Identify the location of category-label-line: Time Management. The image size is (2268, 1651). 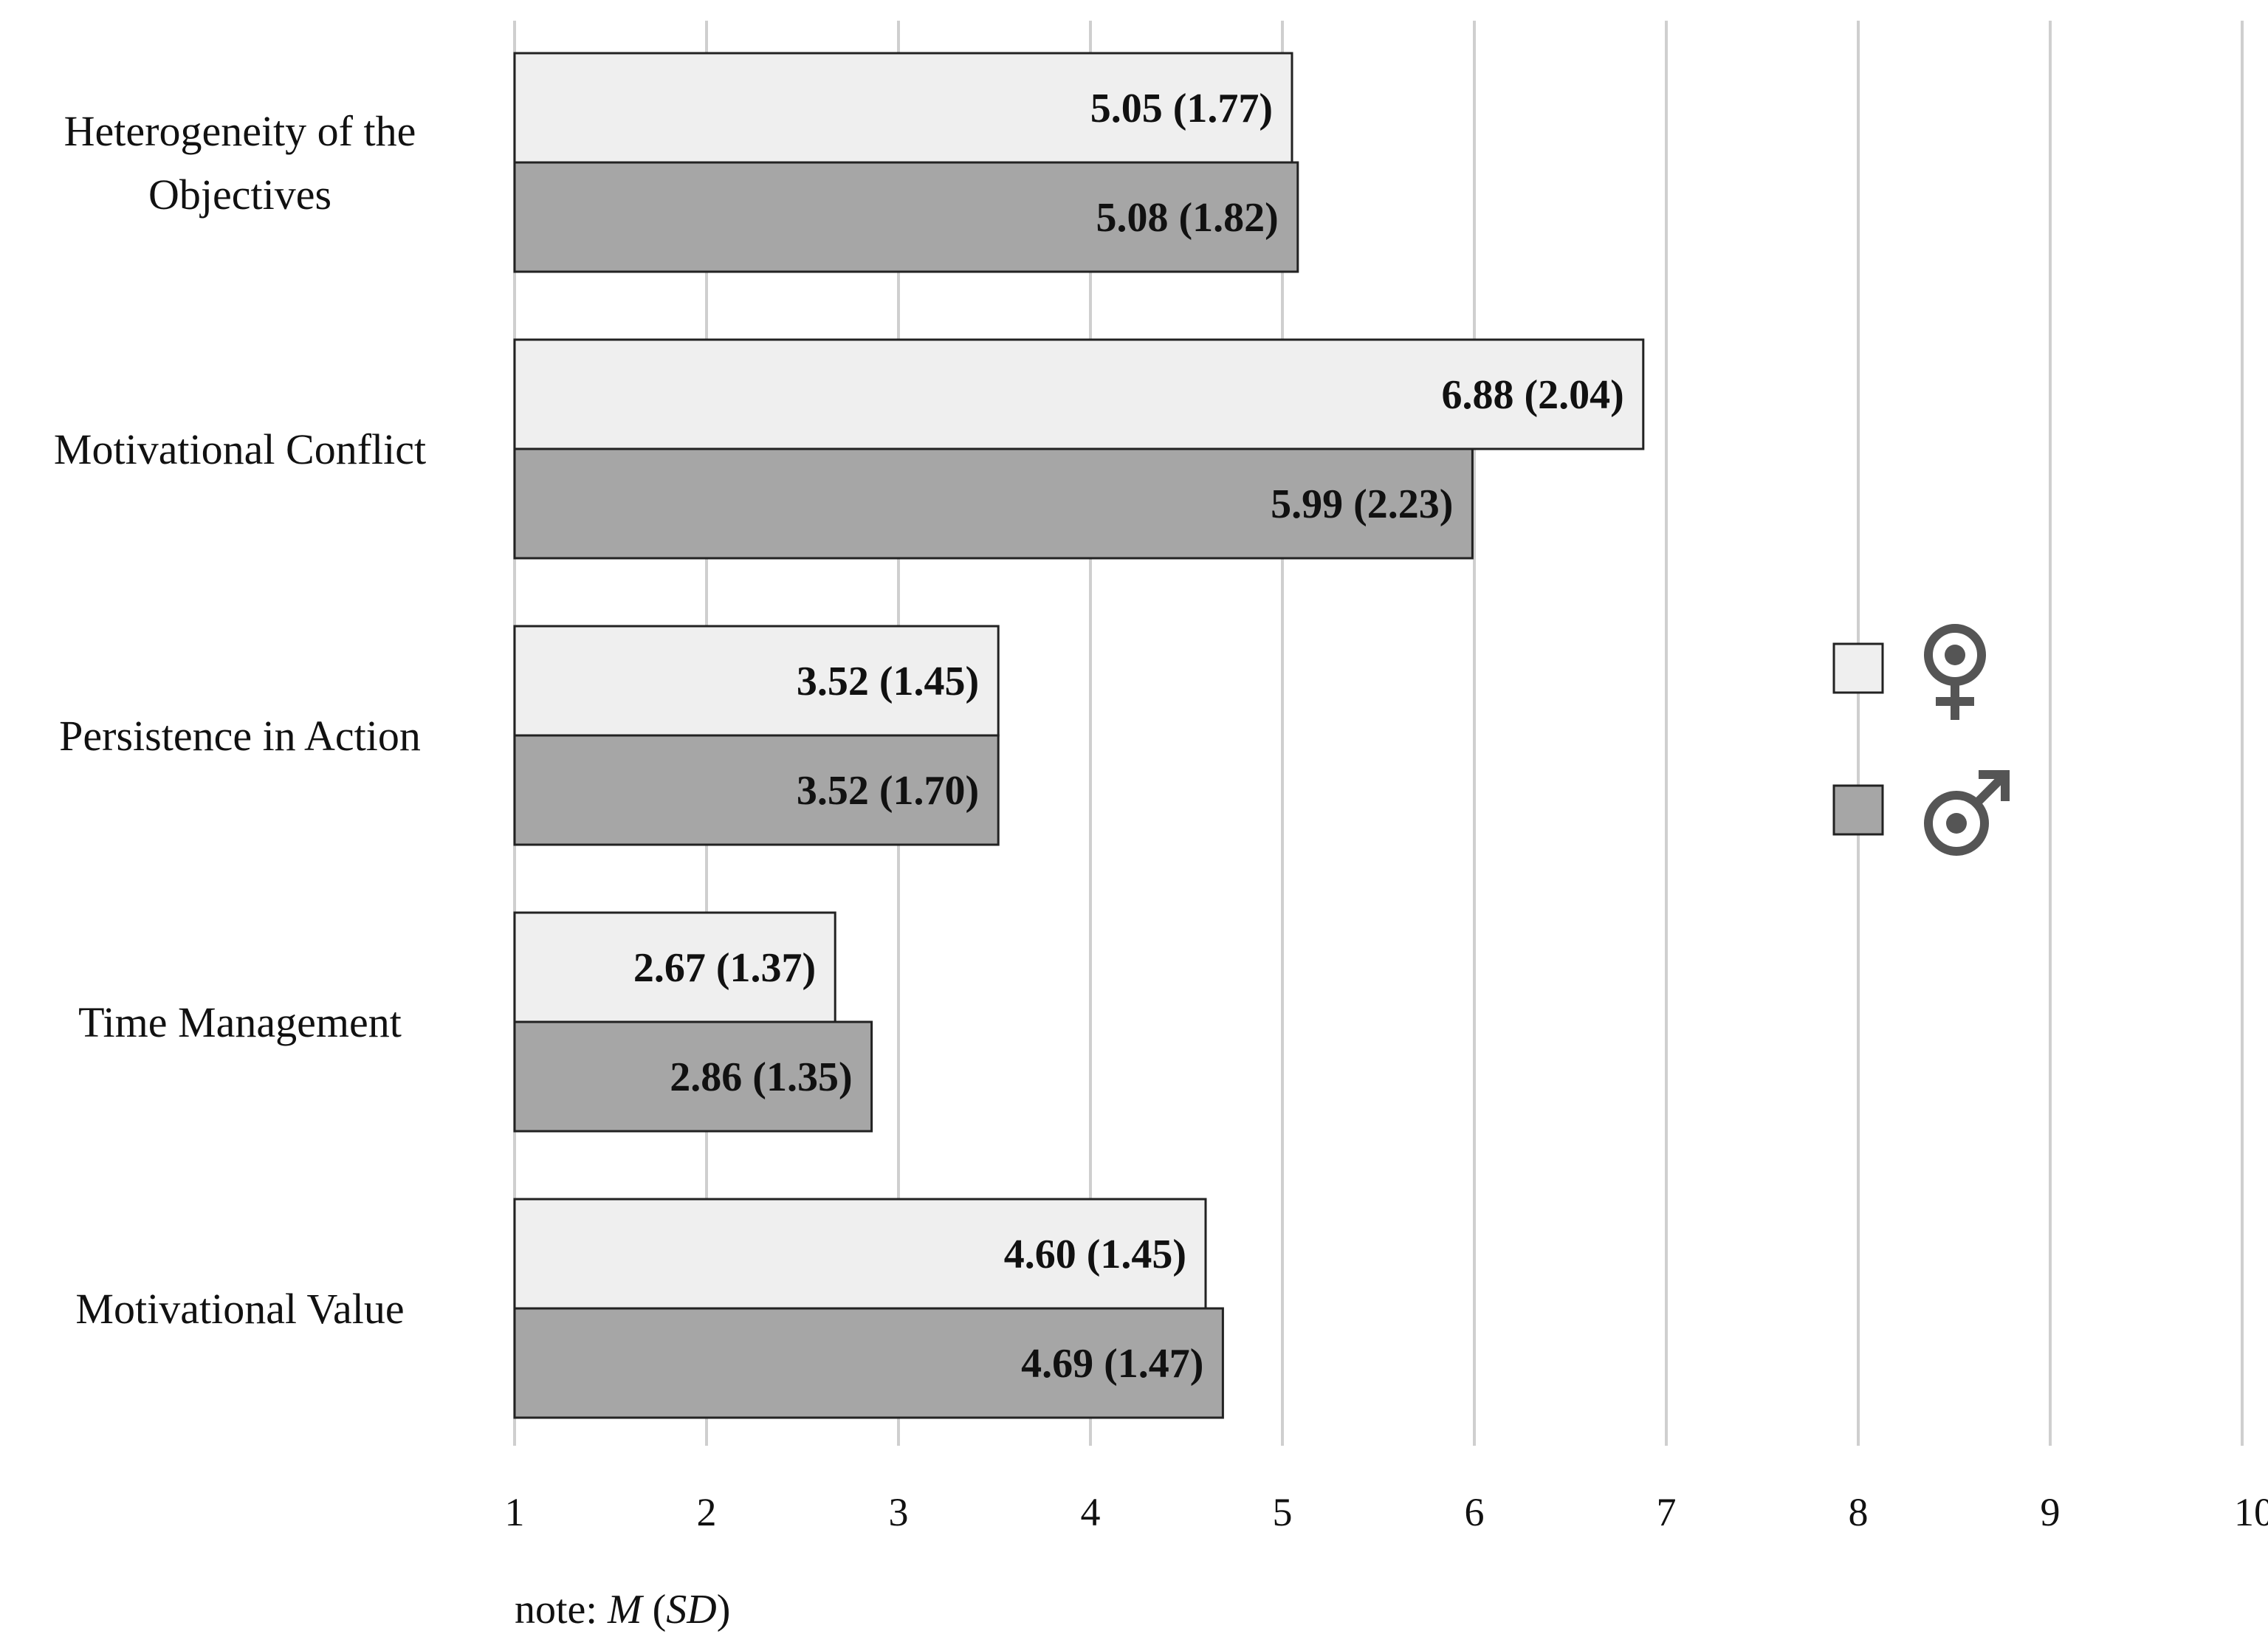
(240, 1022).